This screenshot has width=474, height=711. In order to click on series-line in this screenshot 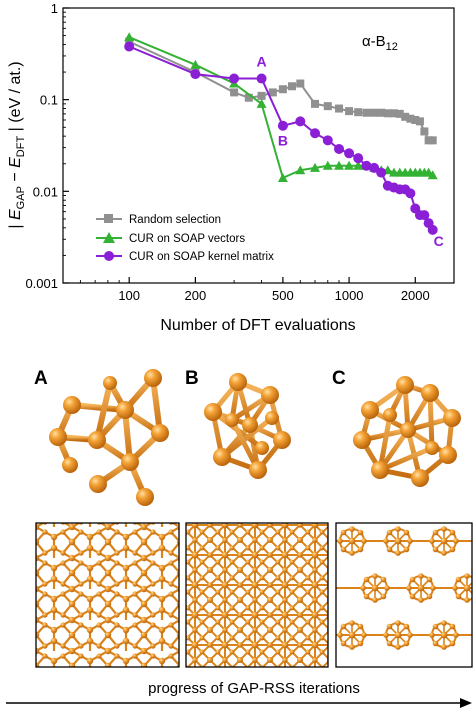, I will do `click(281, 108)`.